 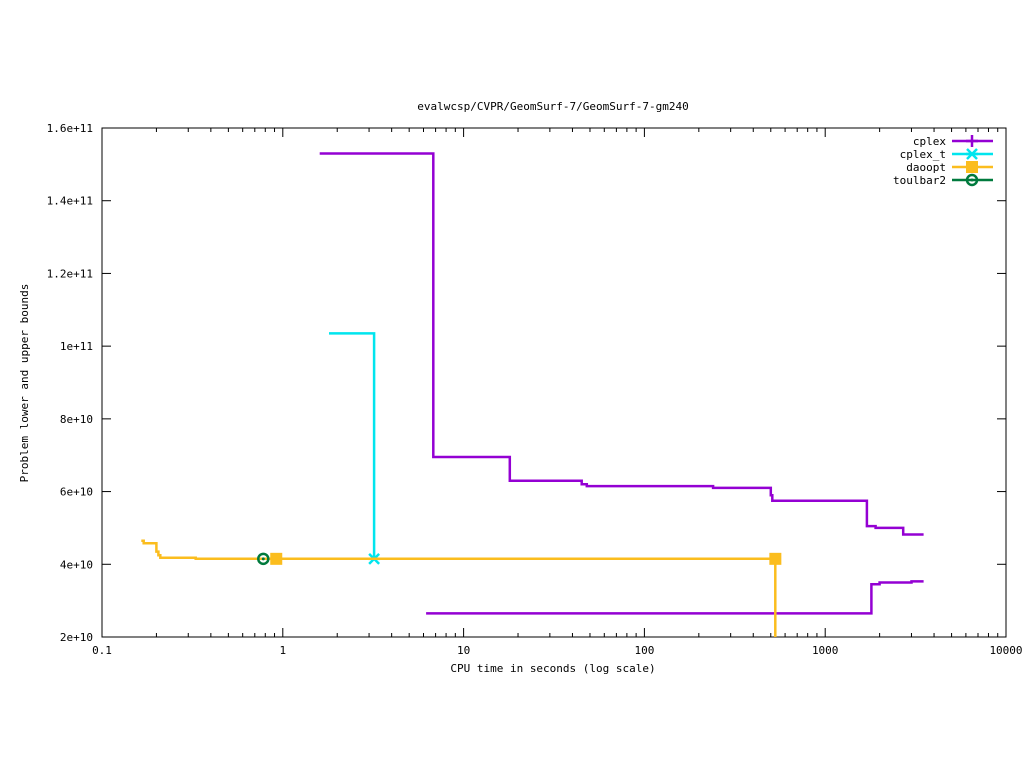 I want to click on y-axis-label: Problem lower and upper bounds, so click(x=24, y=383).